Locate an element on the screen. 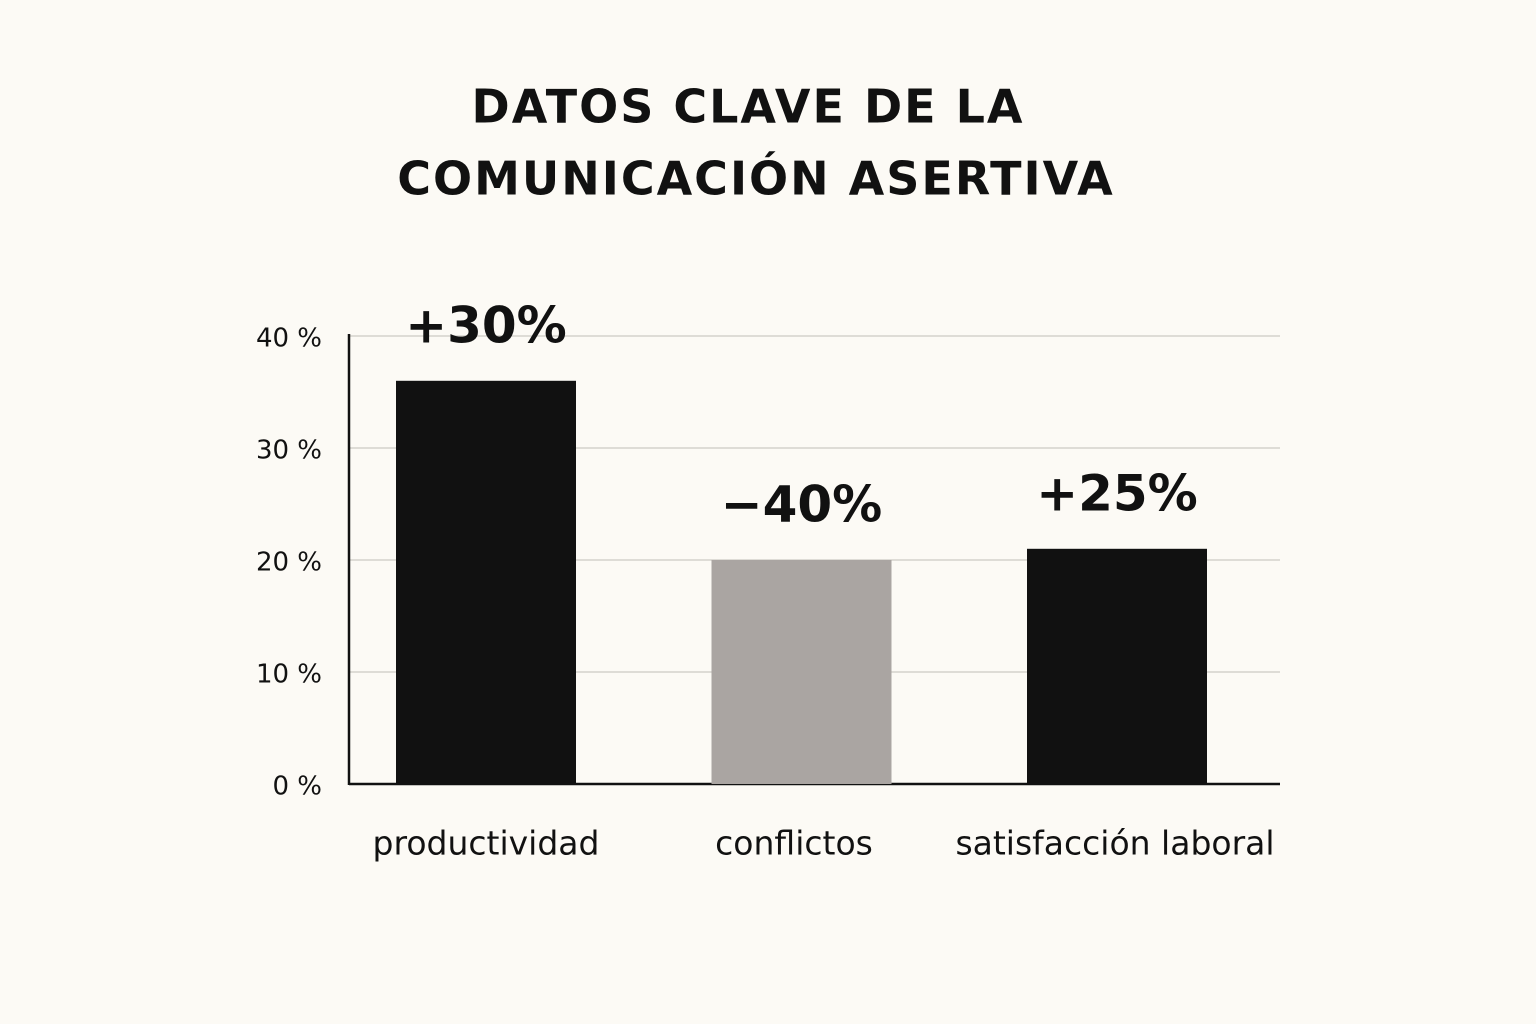 Image resolution: width=1536 pixels, height=1024 pixels. chart-title: COMUNICACIÓN ASERTIVA is located at coordinates (756, 179).